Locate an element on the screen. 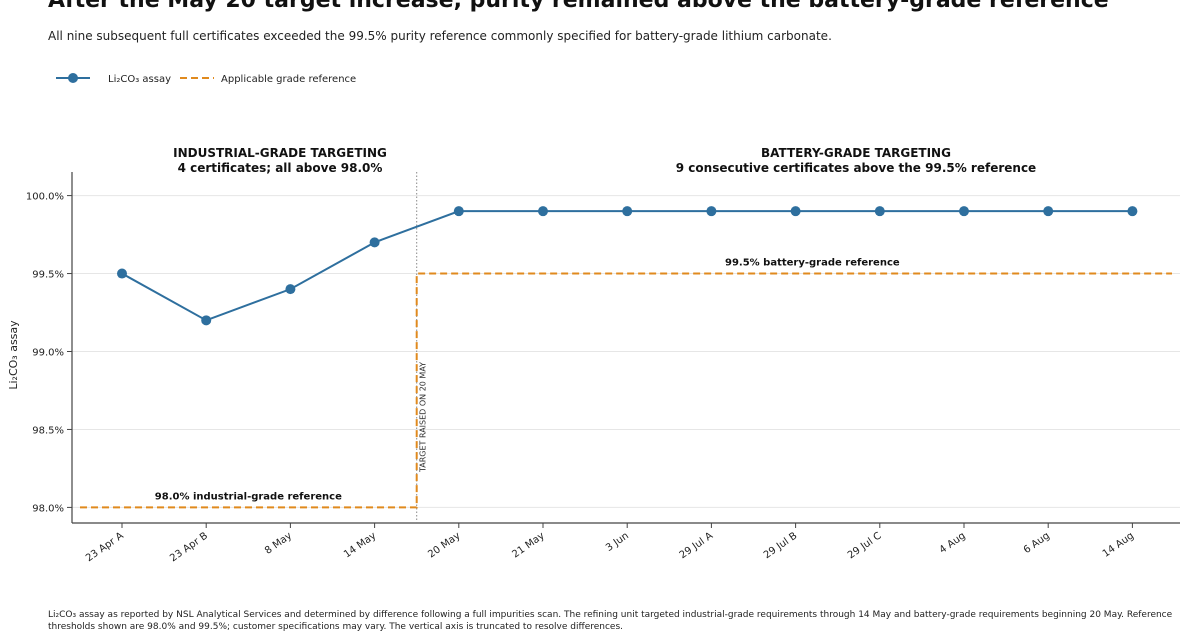 This screenshot has width=1200, height=633. target-raised-label: TARGET RAISED ON 20 MAY is located at coordinates (423, 417).